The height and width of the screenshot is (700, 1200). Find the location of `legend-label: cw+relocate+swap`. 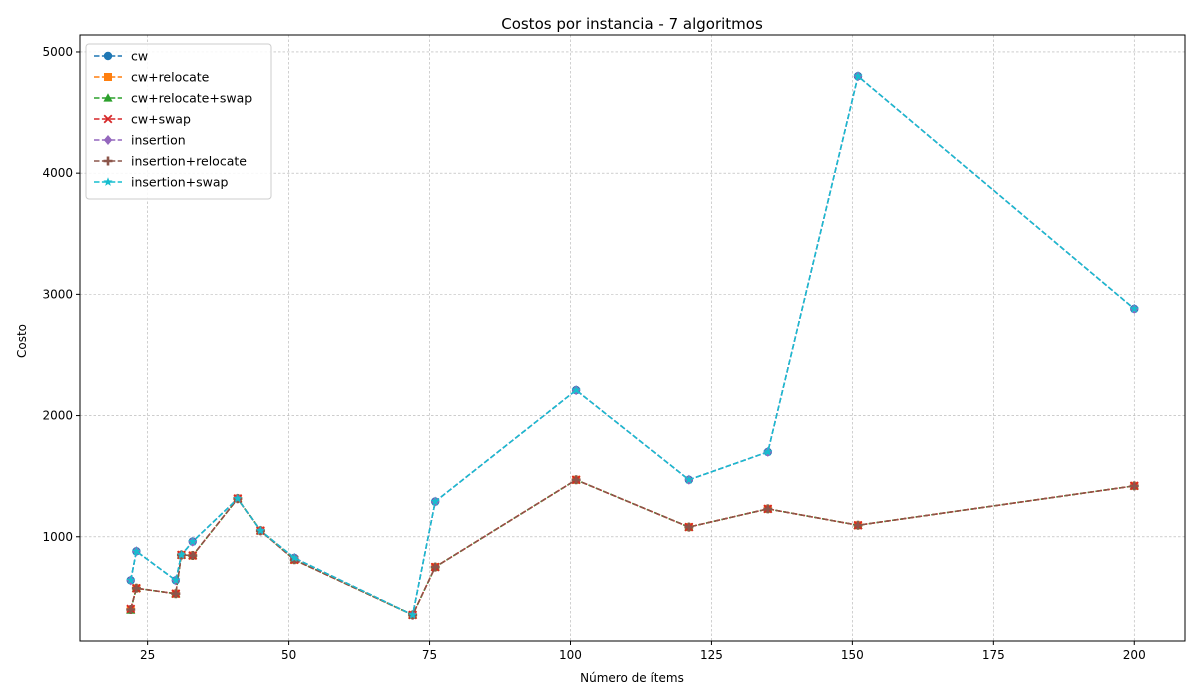

legend-label: cw+relocate+swap is located at coordinates (191, 98).